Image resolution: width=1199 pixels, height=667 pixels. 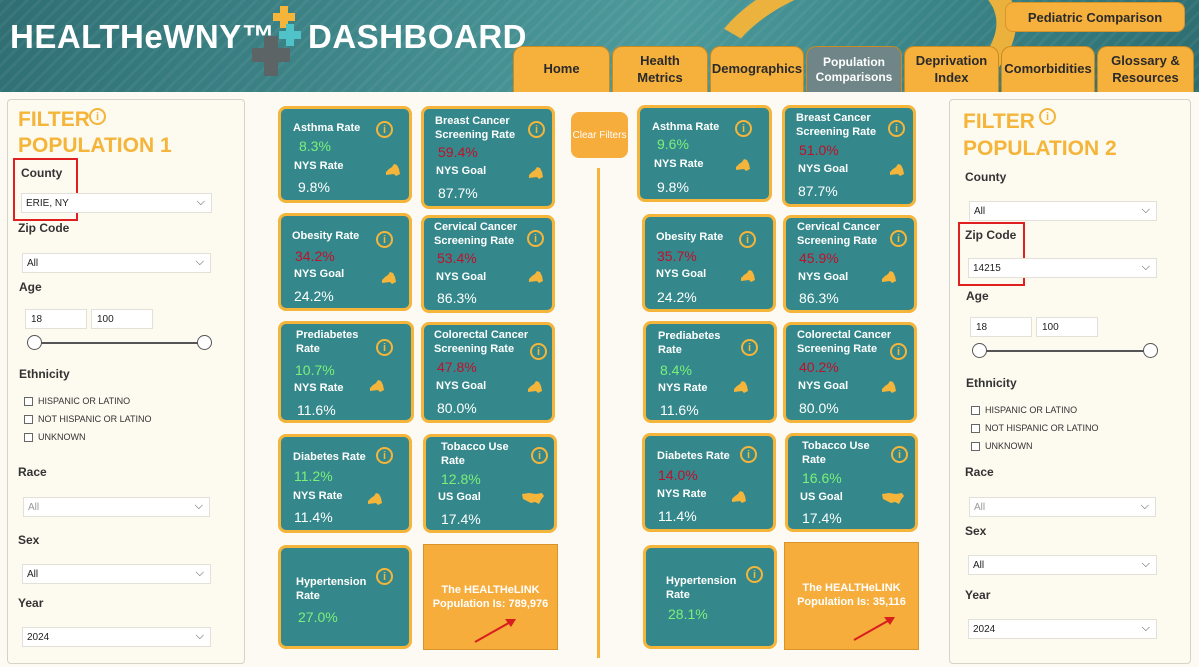 I want to click on race-label: Race, so click(x=979, y=472).